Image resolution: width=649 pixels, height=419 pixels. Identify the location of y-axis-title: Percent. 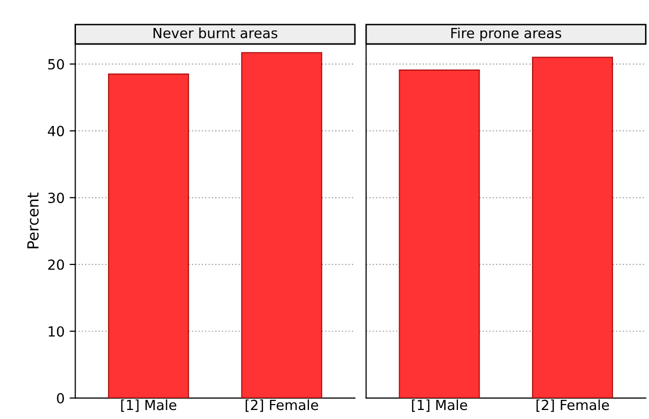
(33, 220).